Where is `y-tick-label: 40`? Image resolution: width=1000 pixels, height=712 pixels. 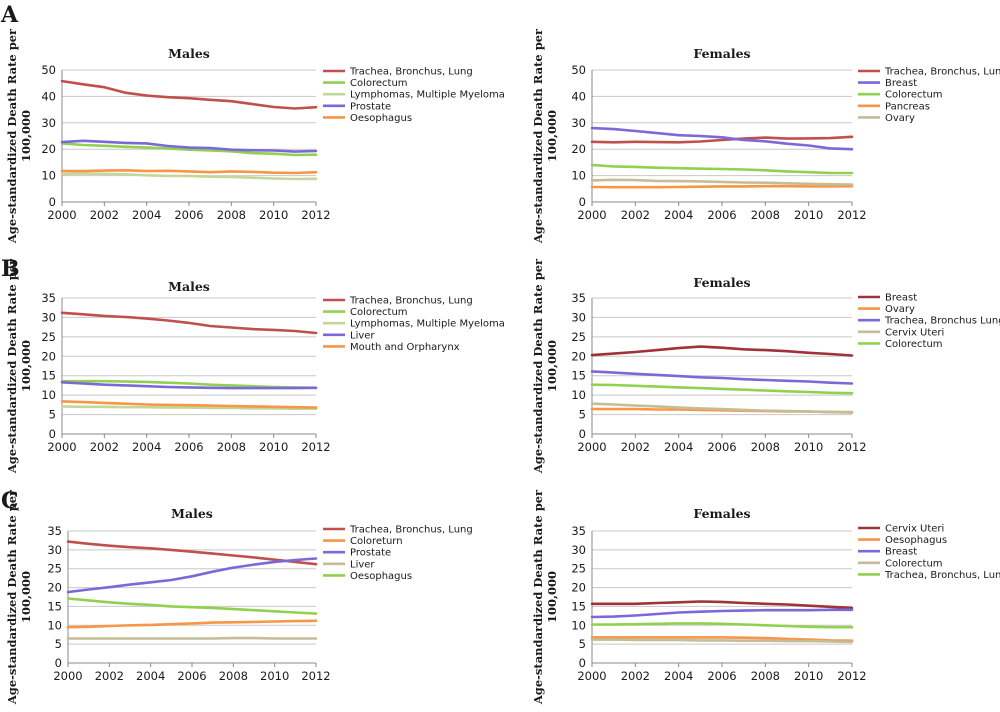 y-tick-label: 40 is located at coordinates (48, 96).